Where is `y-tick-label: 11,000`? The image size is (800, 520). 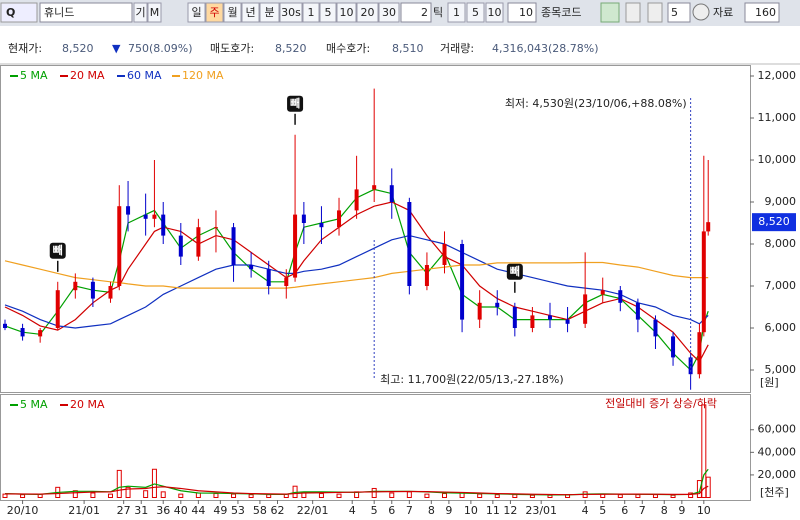
y-tick-label: 11,000 is located at coordinates (777, 117).